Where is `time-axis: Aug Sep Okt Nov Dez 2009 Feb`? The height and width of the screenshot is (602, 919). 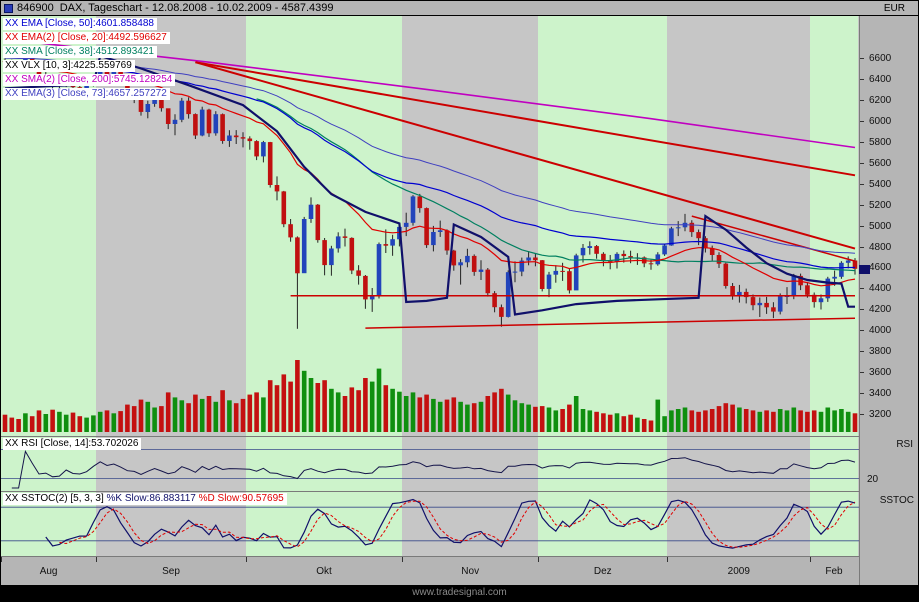 time-axis: Aug Sep Okt Nov Dez 2009 Feb is located at coordinates (430, 571).